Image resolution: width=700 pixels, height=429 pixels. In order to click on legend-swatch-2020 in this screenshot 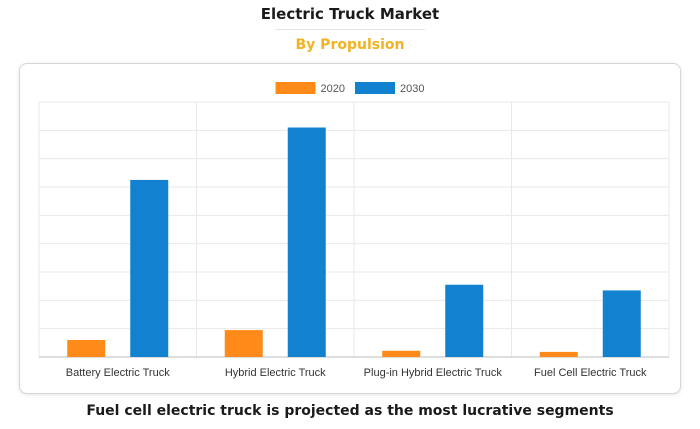, I will do `click(295, 88)`.